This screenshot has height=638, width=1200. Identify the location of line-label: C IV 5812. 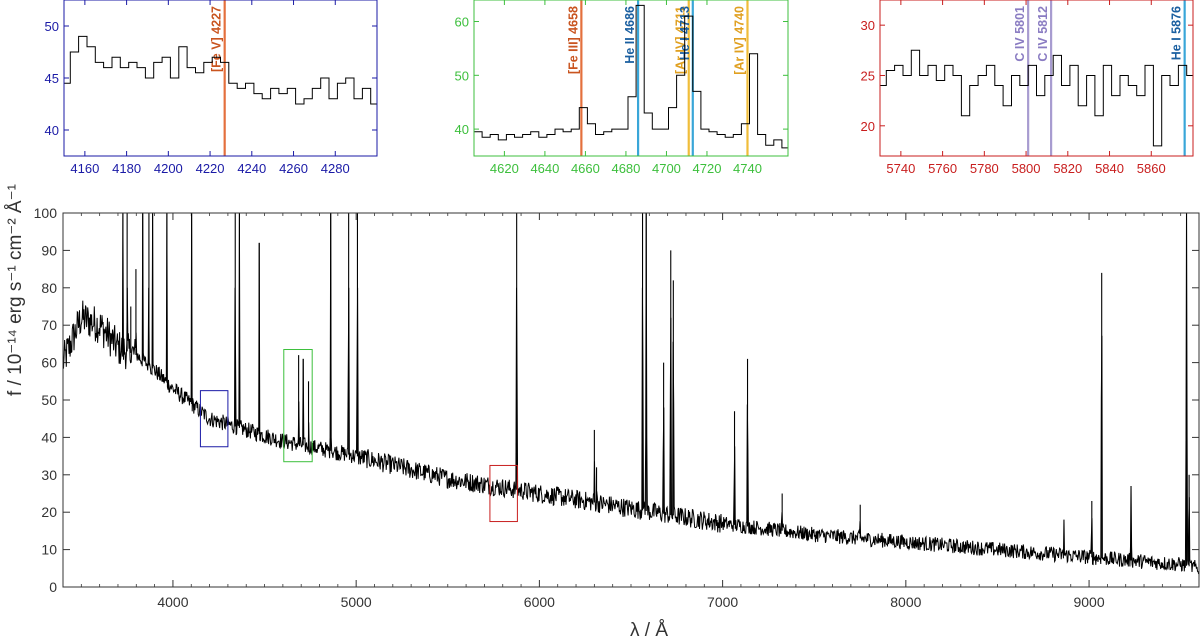
(1043, 34).